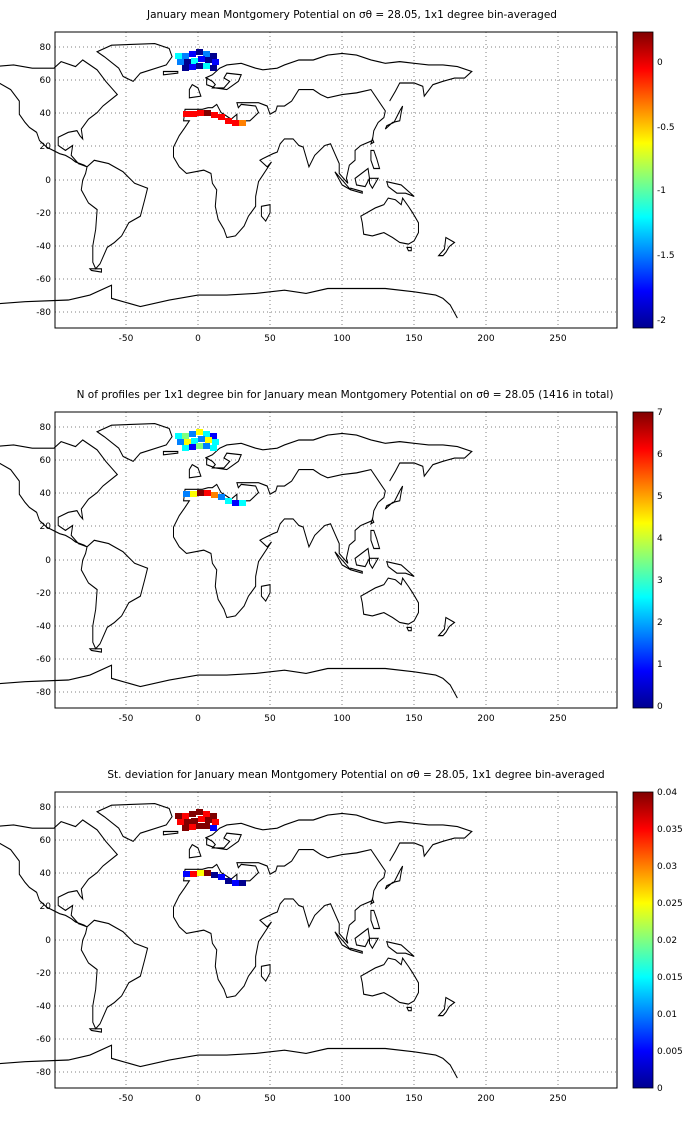 Image resolution: width=696 pixels, height=1140 pixels. I want to click on panel-2-cbtick: 5, so click(660, 497).